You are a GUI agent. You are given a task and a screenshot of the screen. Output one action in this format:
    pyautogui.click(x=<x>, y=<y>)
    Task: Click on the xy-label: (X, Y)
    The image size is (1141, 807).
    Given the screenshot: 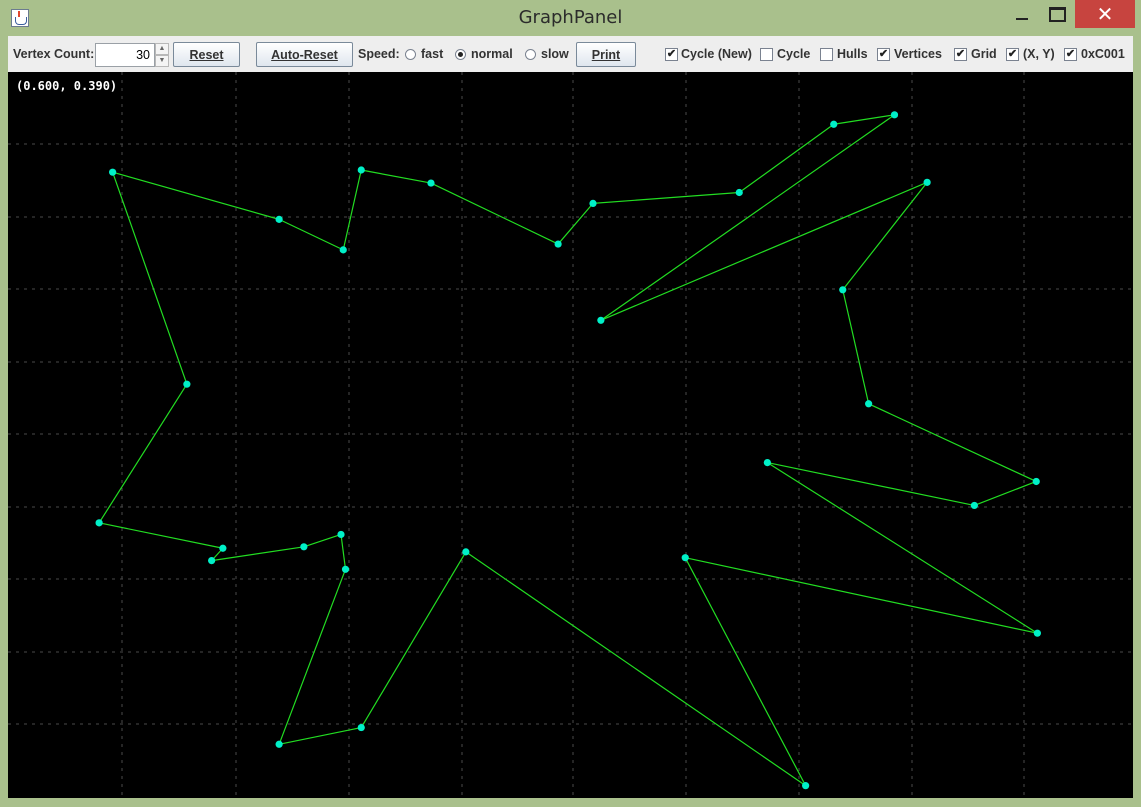 What is the action you would take?
    pyautogui.click(x=1039, y=54)
    